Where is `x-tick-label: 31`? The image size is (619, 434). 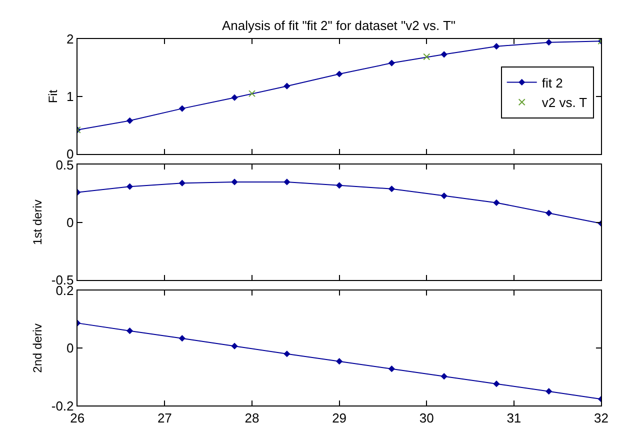 x-tick-label: 31 is located at coordinates (514, 418).